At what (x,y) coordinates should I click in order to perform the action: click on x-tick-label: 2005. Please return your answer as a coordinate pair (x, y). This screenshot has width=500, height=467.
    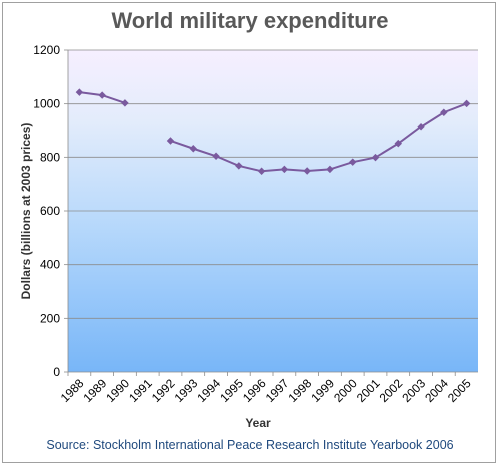
    Looking at the image, I should click on (459, 390).